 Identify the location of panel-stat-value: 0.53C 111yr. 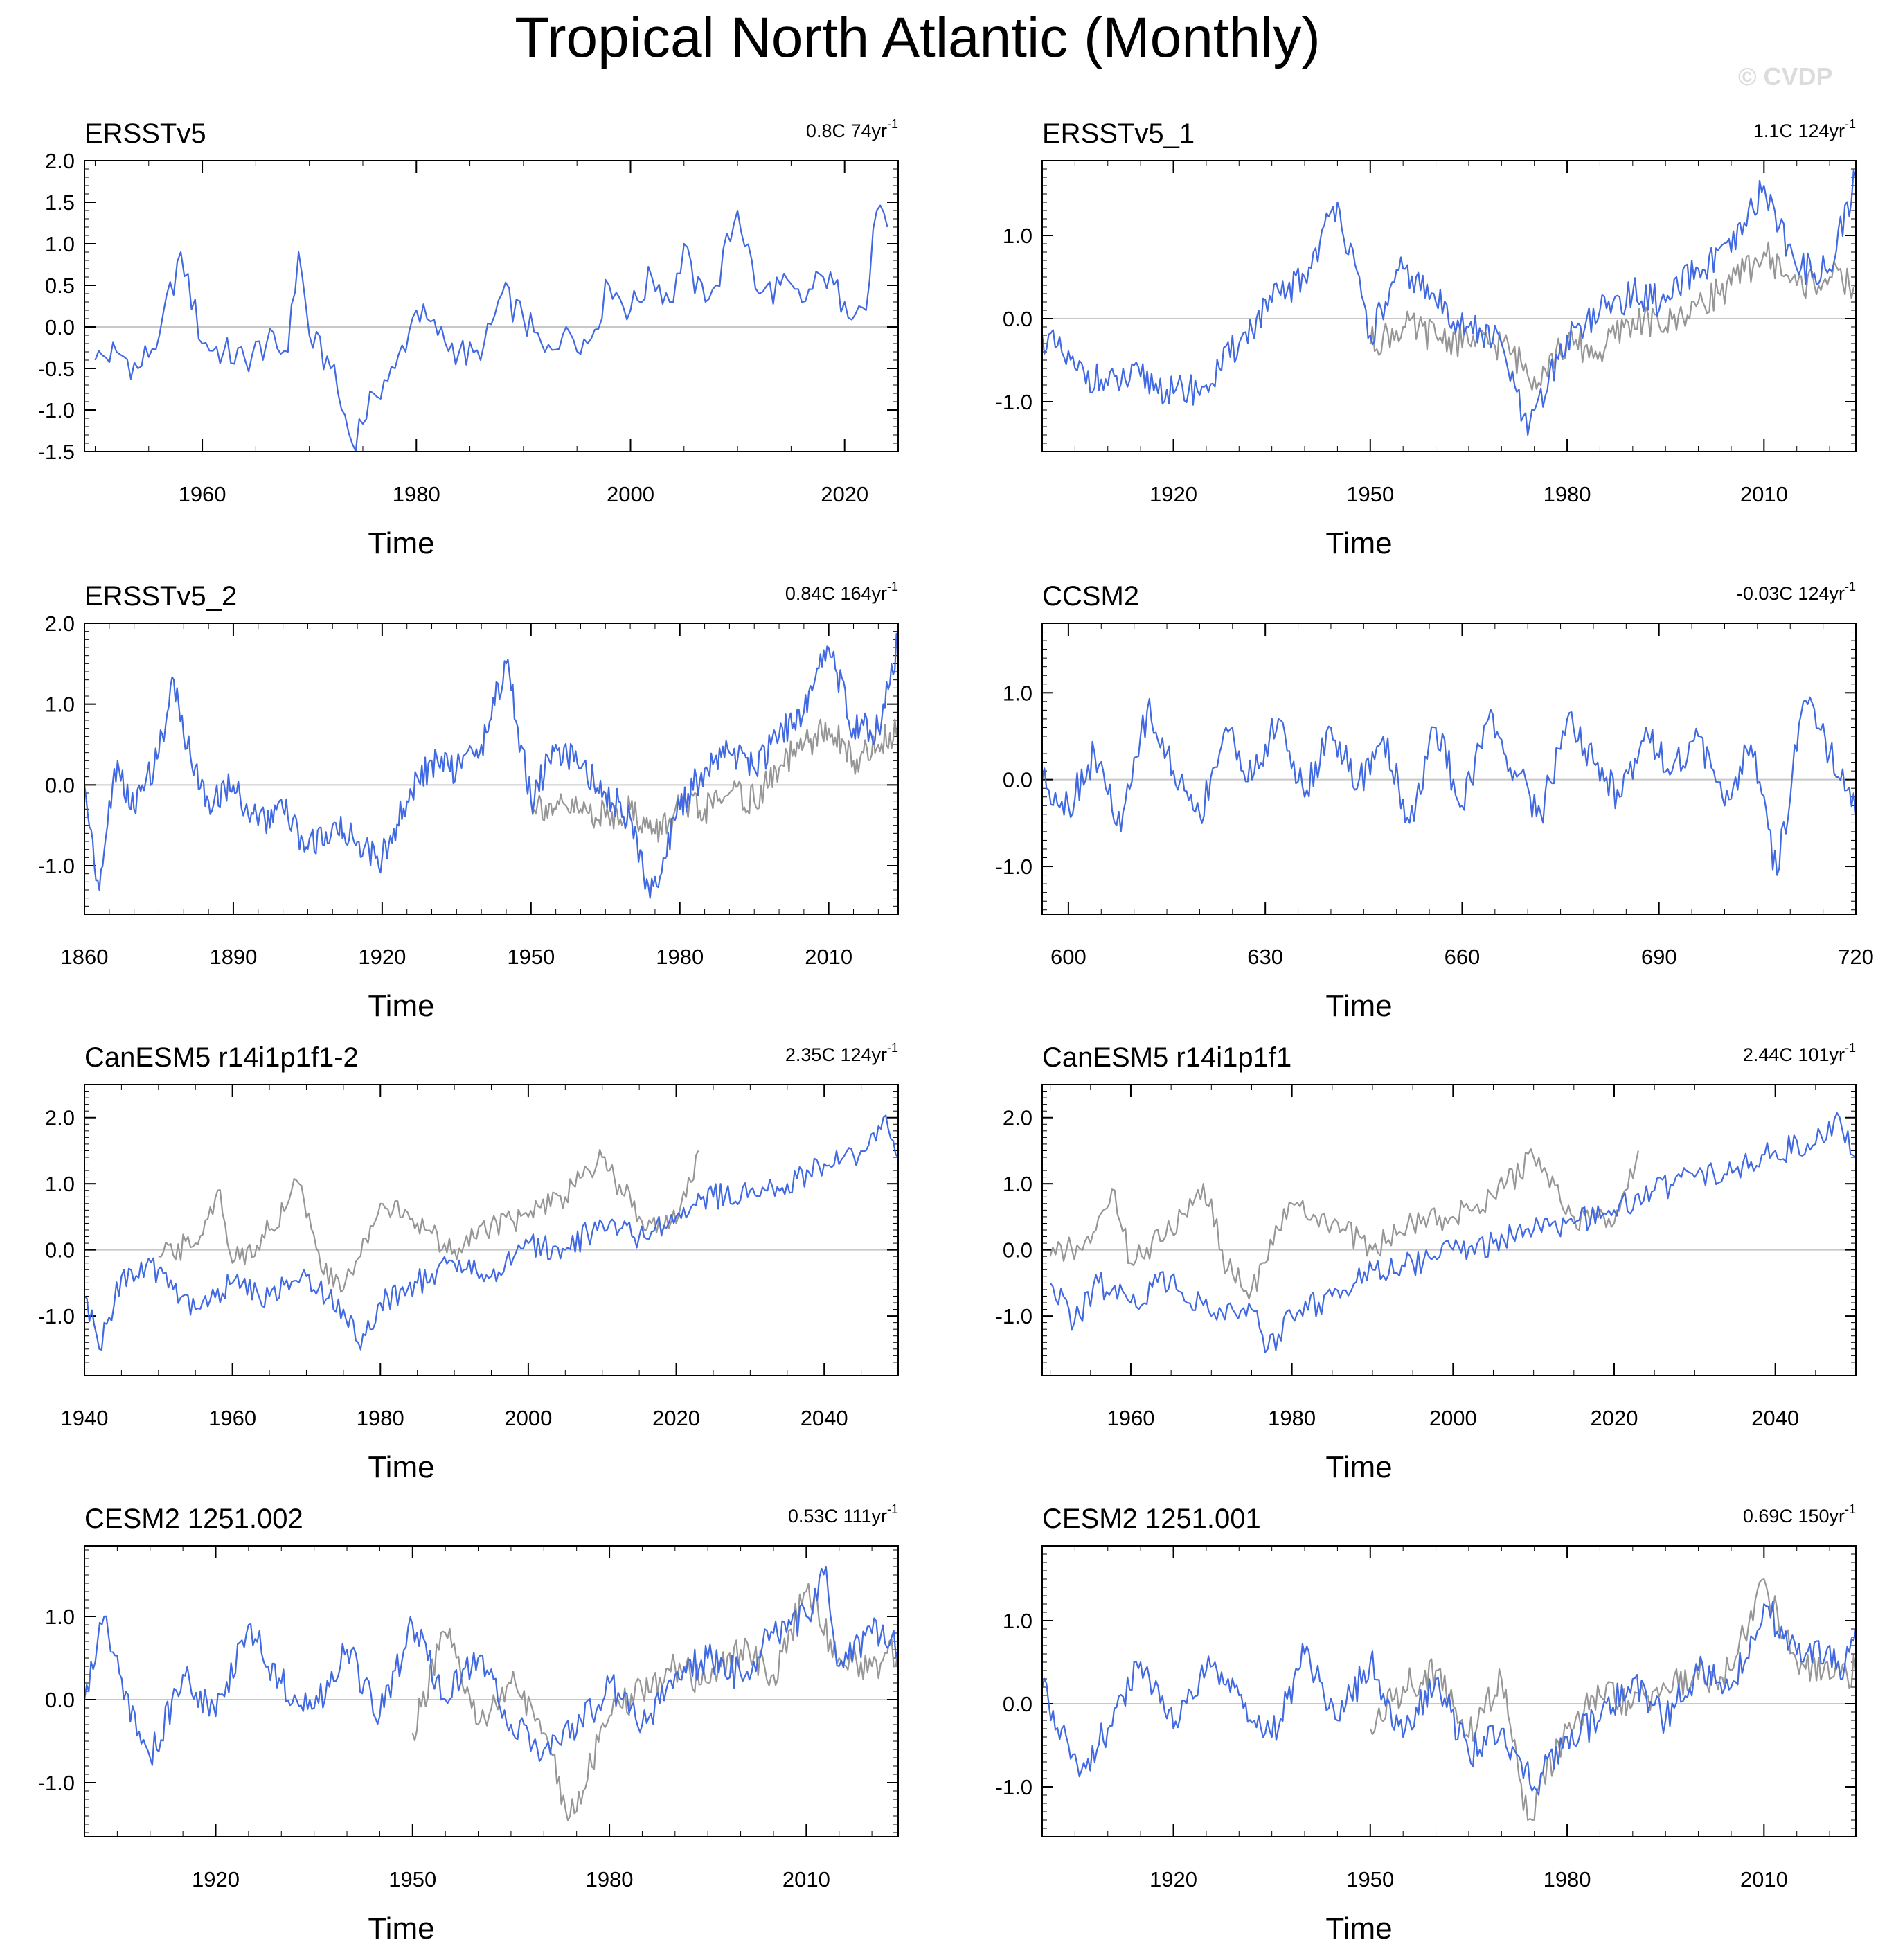
(838, 1516).